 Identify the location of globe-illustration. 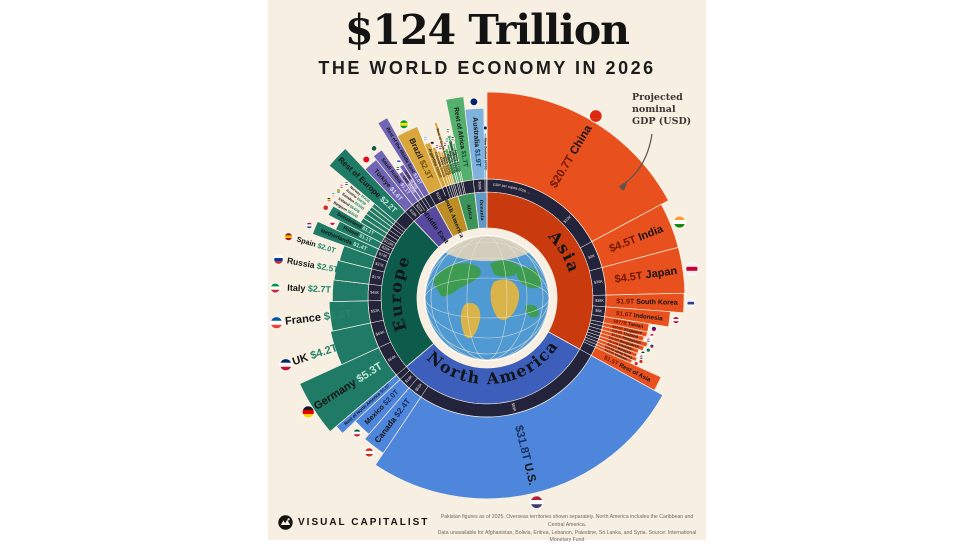
(487, 296).